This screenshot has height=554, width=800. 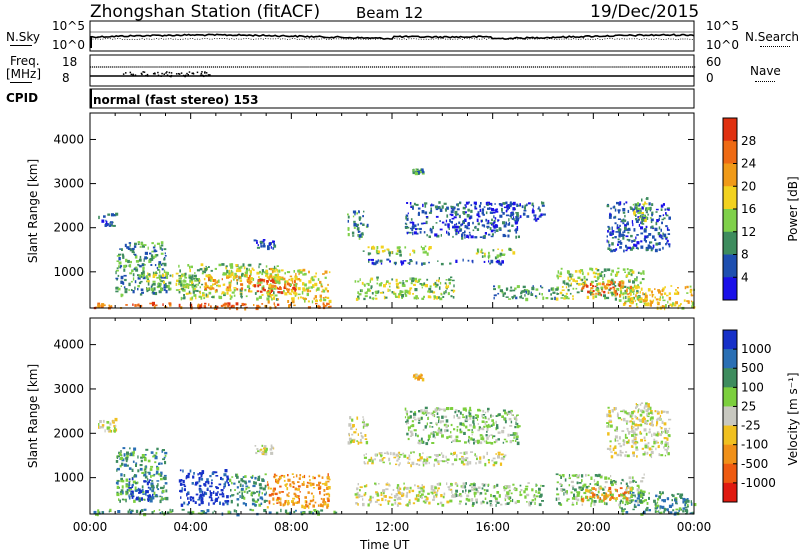 What do you see at coordinates (793, 209) in the screenshot?
I see `power-colorbar-label: Power [dB]` at bounding box center [793, 209].